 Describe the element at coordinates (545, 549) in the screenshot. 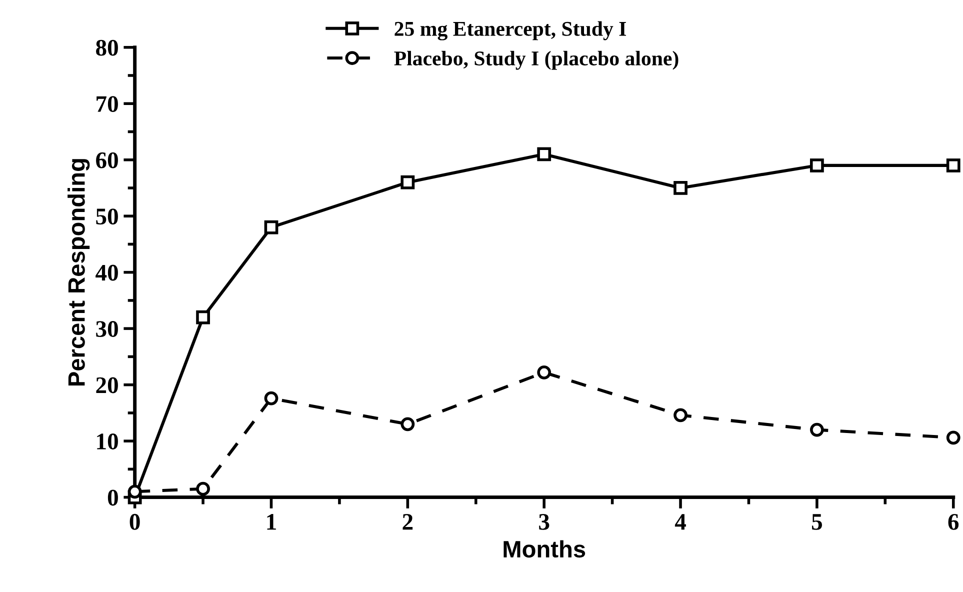

I see `x-axis-title: Months` at that location.